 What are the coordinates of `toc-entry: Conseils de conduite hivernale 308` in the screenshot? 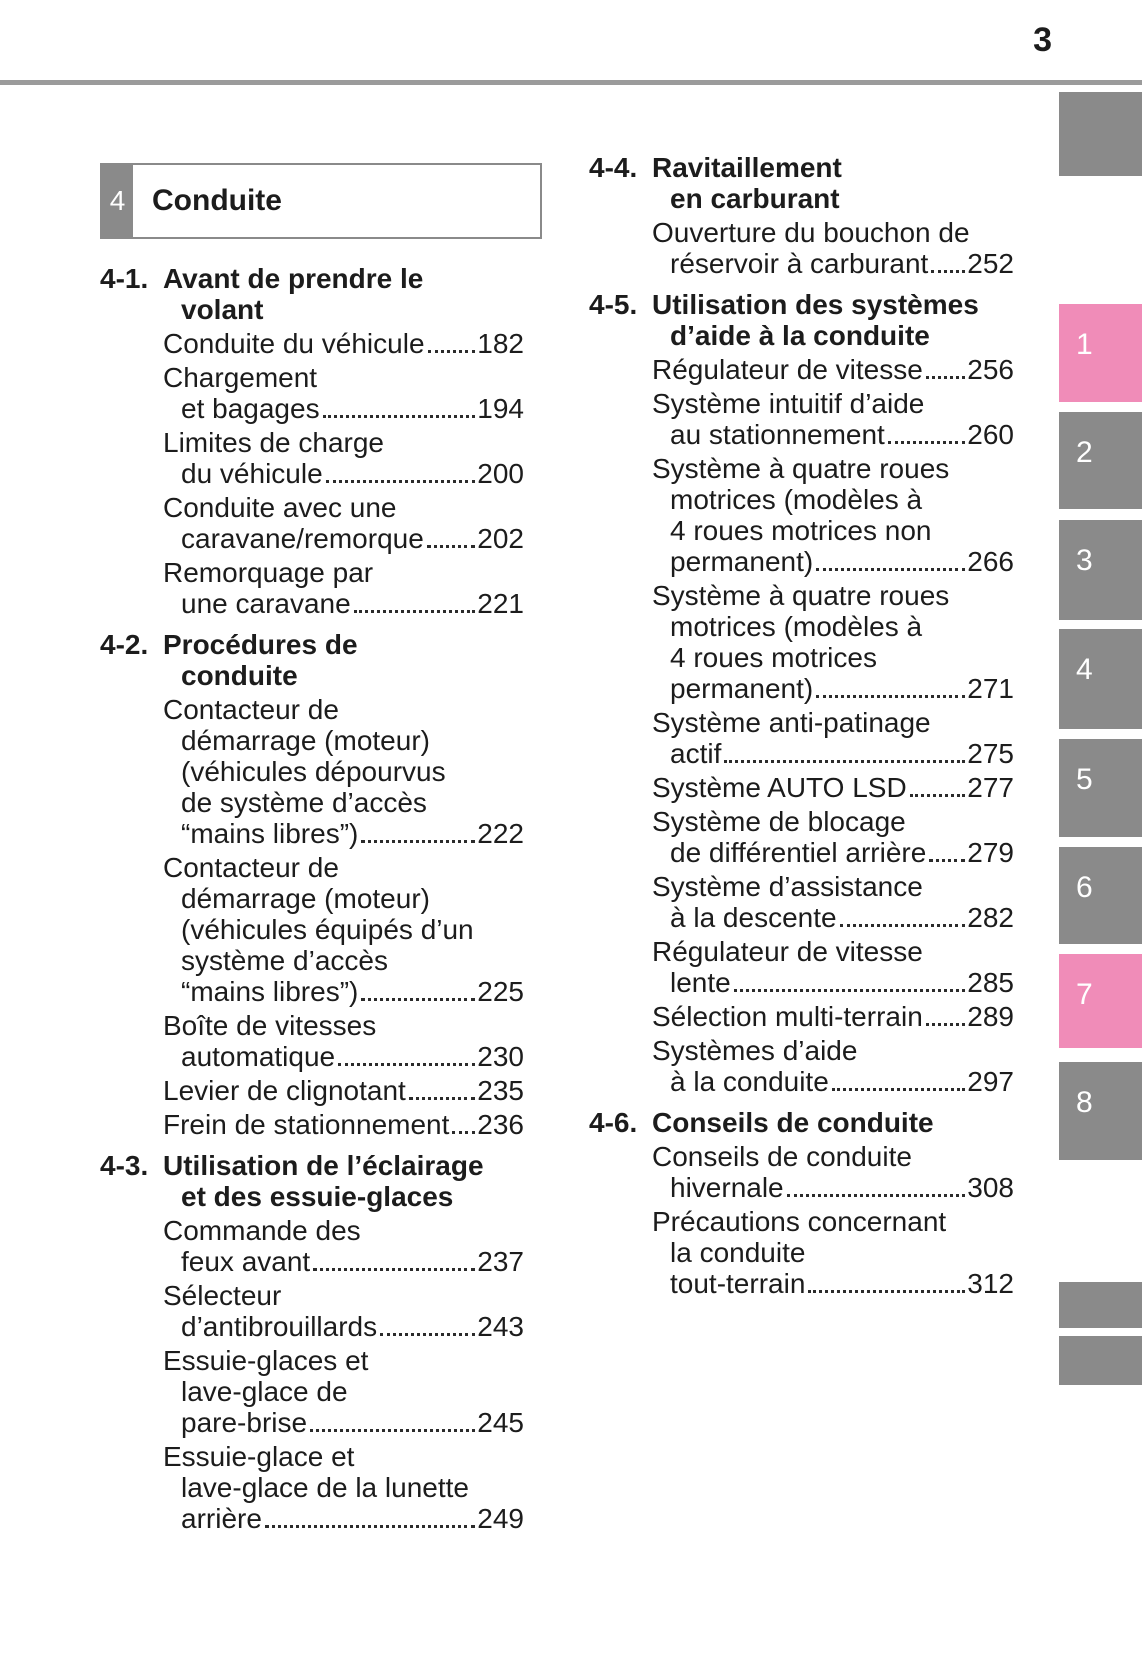 It's located at (833, 1172).